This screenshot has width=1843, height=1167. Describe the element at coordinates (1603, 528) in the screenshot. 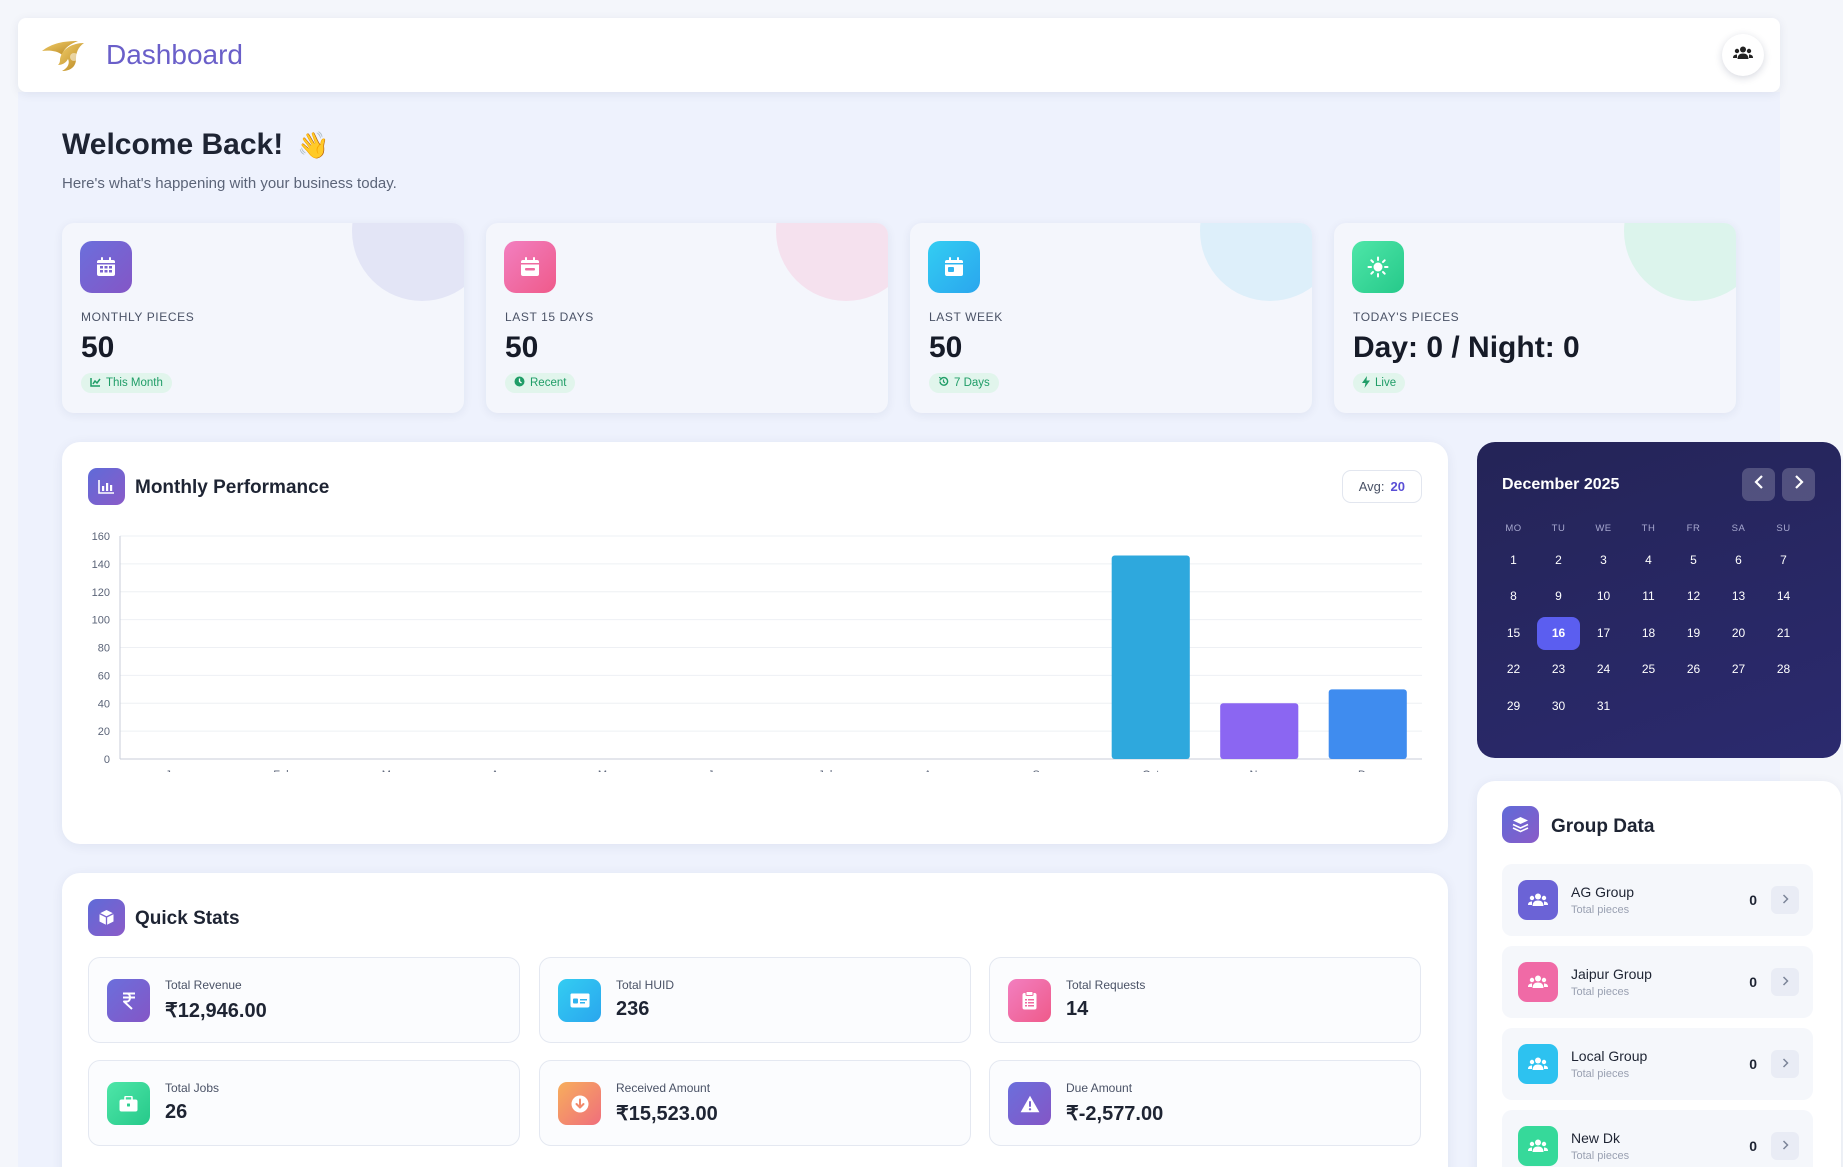

I see `weekday-label: WE` at that location.